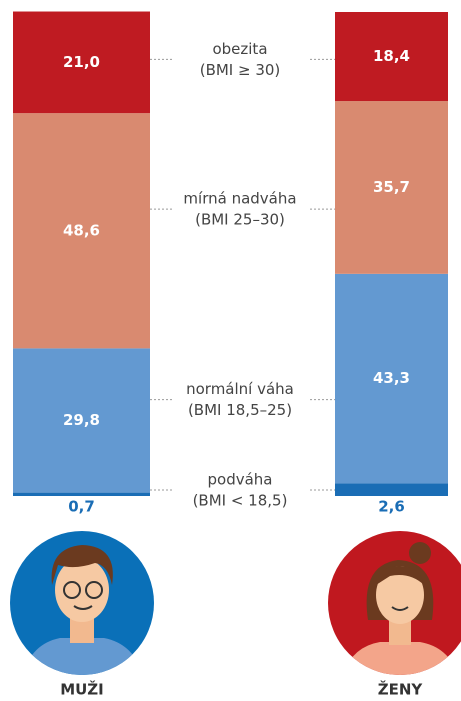  I want to click on category-label: MUŽI, so click(82, 689).